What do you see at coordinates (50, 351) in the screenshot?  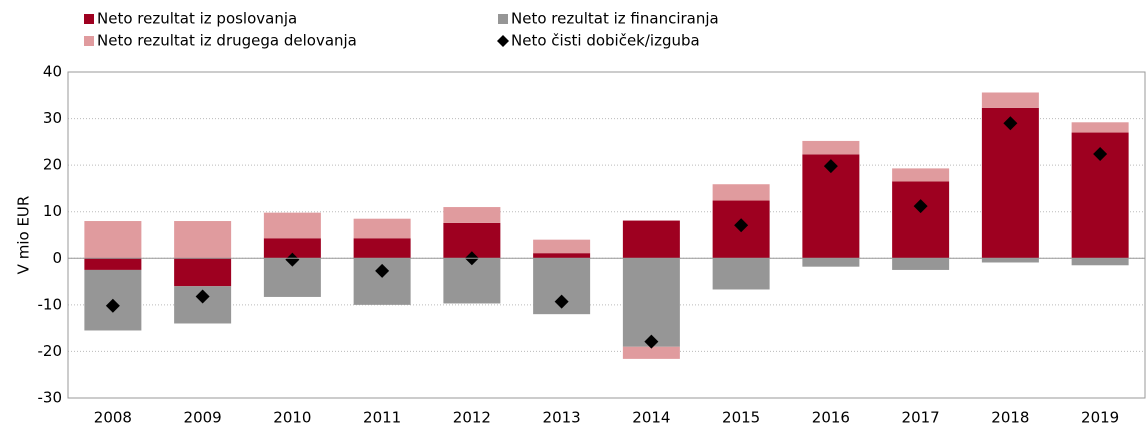 I see `y-tick-label: -20` at bounding box center [50, 351].